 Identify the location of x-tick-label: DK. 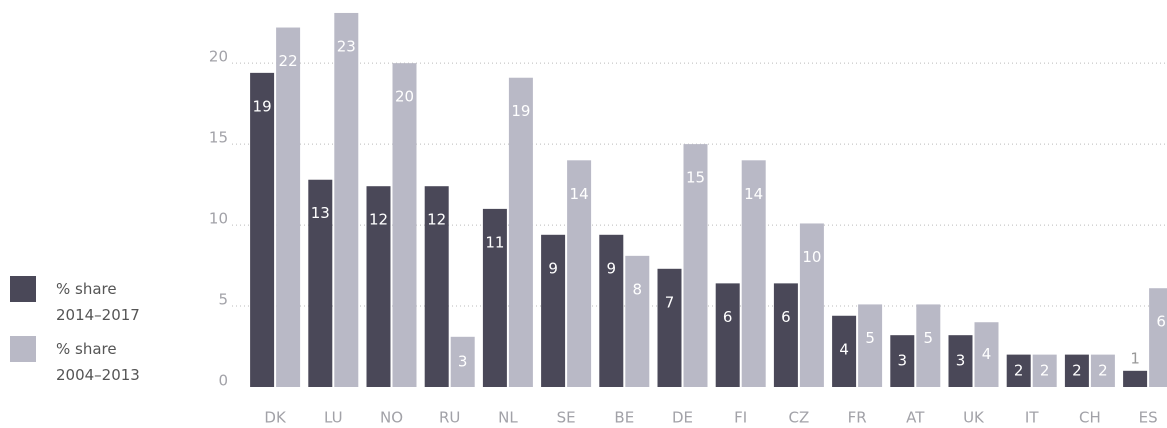
(275, 418).